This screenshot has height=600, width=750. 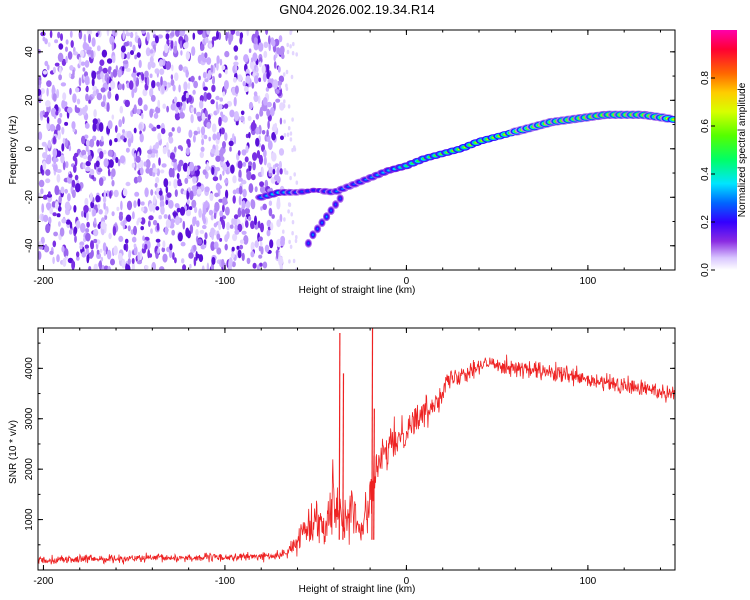 What do you see at coordinates (339, 436) in the screenshot?
I see `snr-spike` at bounding box center [339, 436].